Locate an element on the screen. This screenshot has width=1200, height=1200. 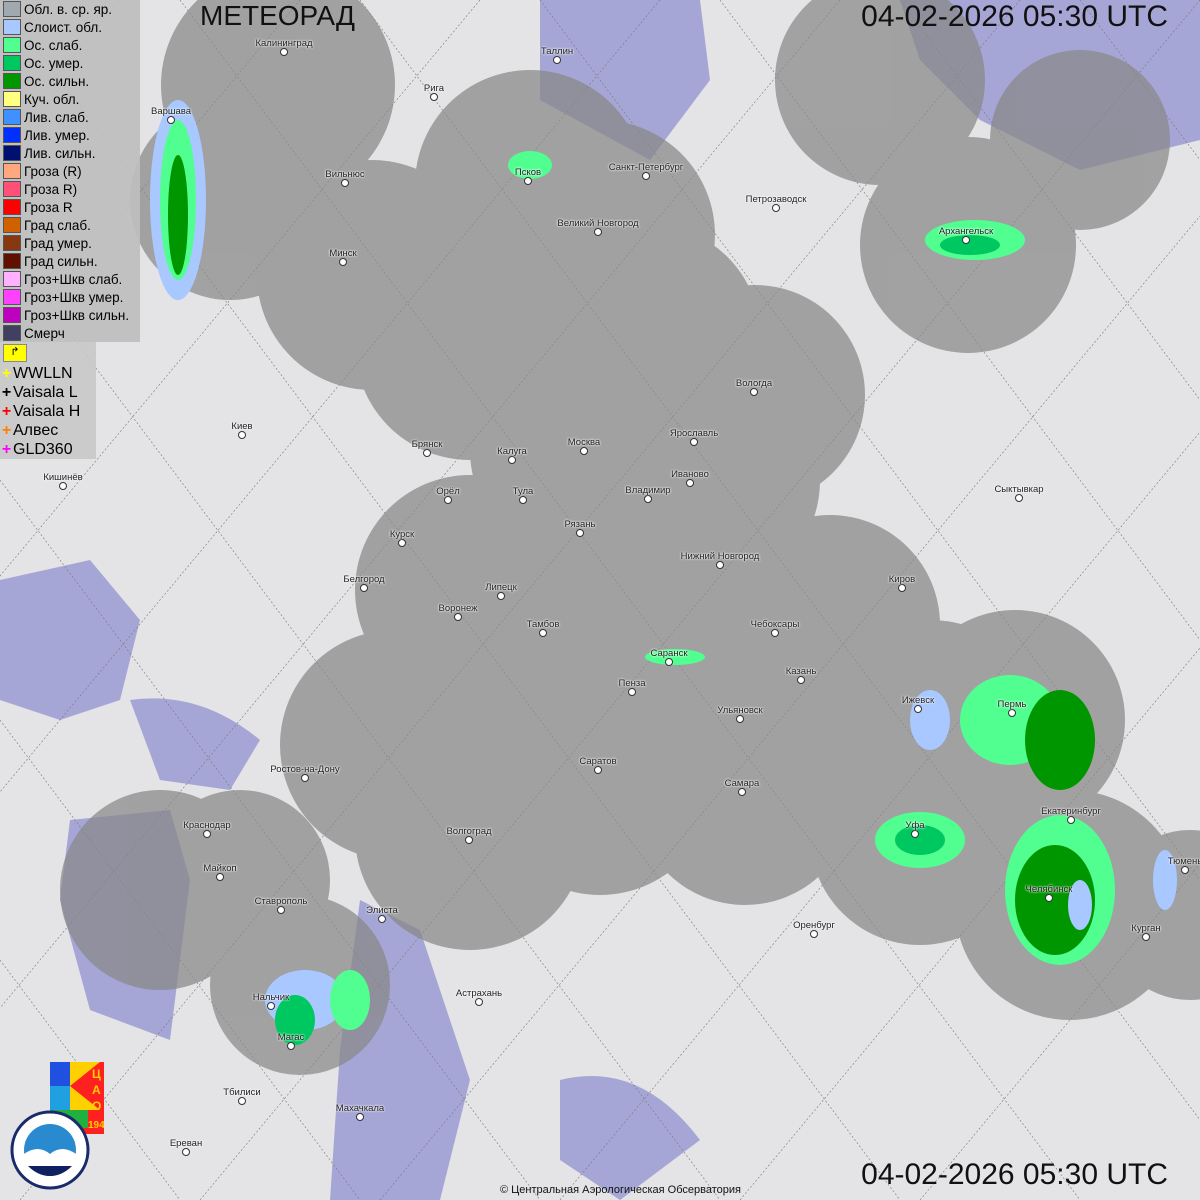
legend-label: Гроз+Шкв умер. is located at coordinates (74, 297).